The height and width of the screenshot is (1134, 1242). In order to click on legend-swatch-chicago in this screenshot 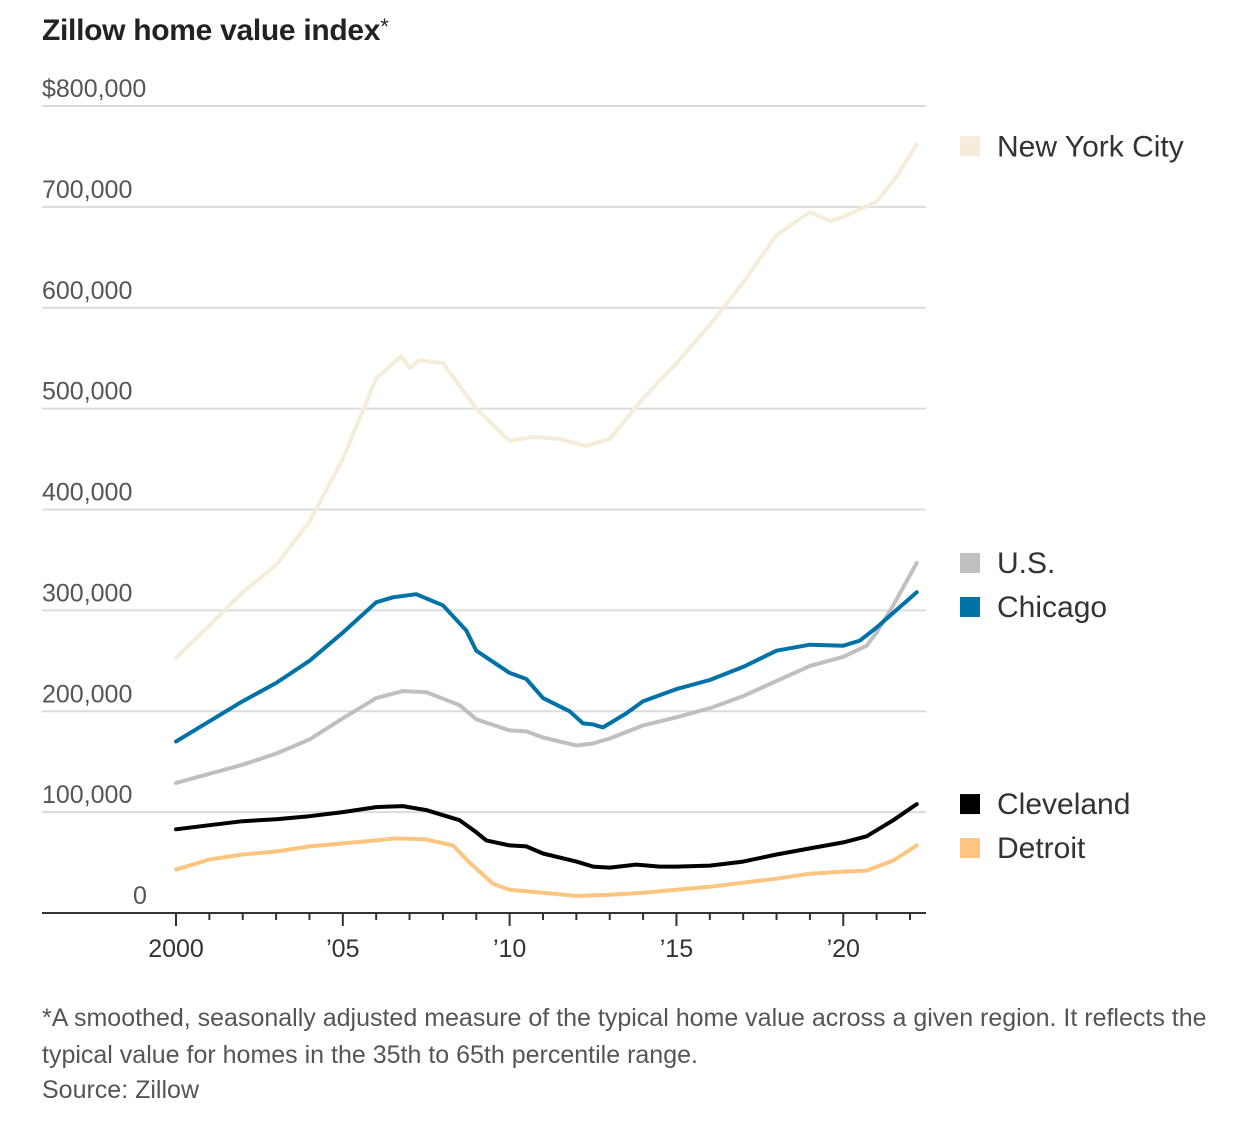, I will do `click(970, 606)`.